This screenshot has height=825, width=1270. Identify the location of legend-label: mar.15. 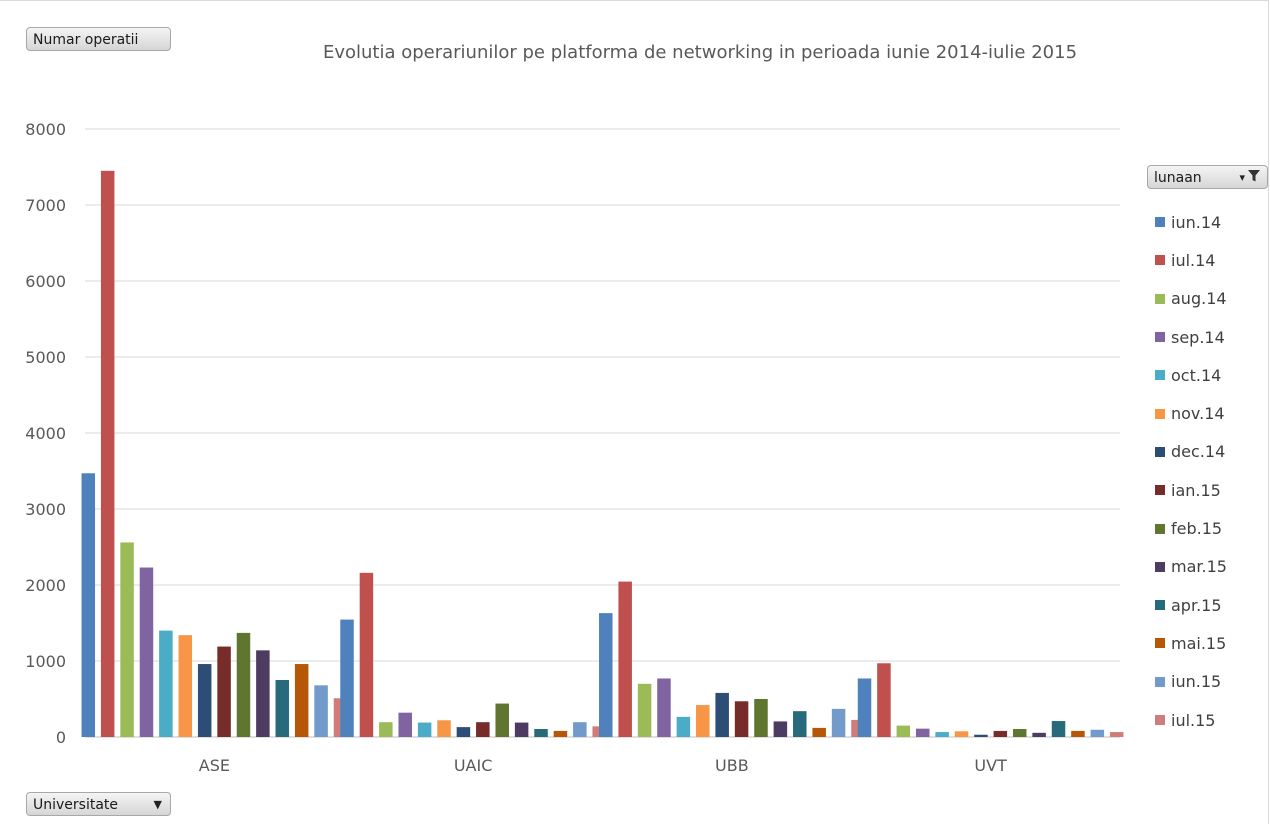
(1199, 566).